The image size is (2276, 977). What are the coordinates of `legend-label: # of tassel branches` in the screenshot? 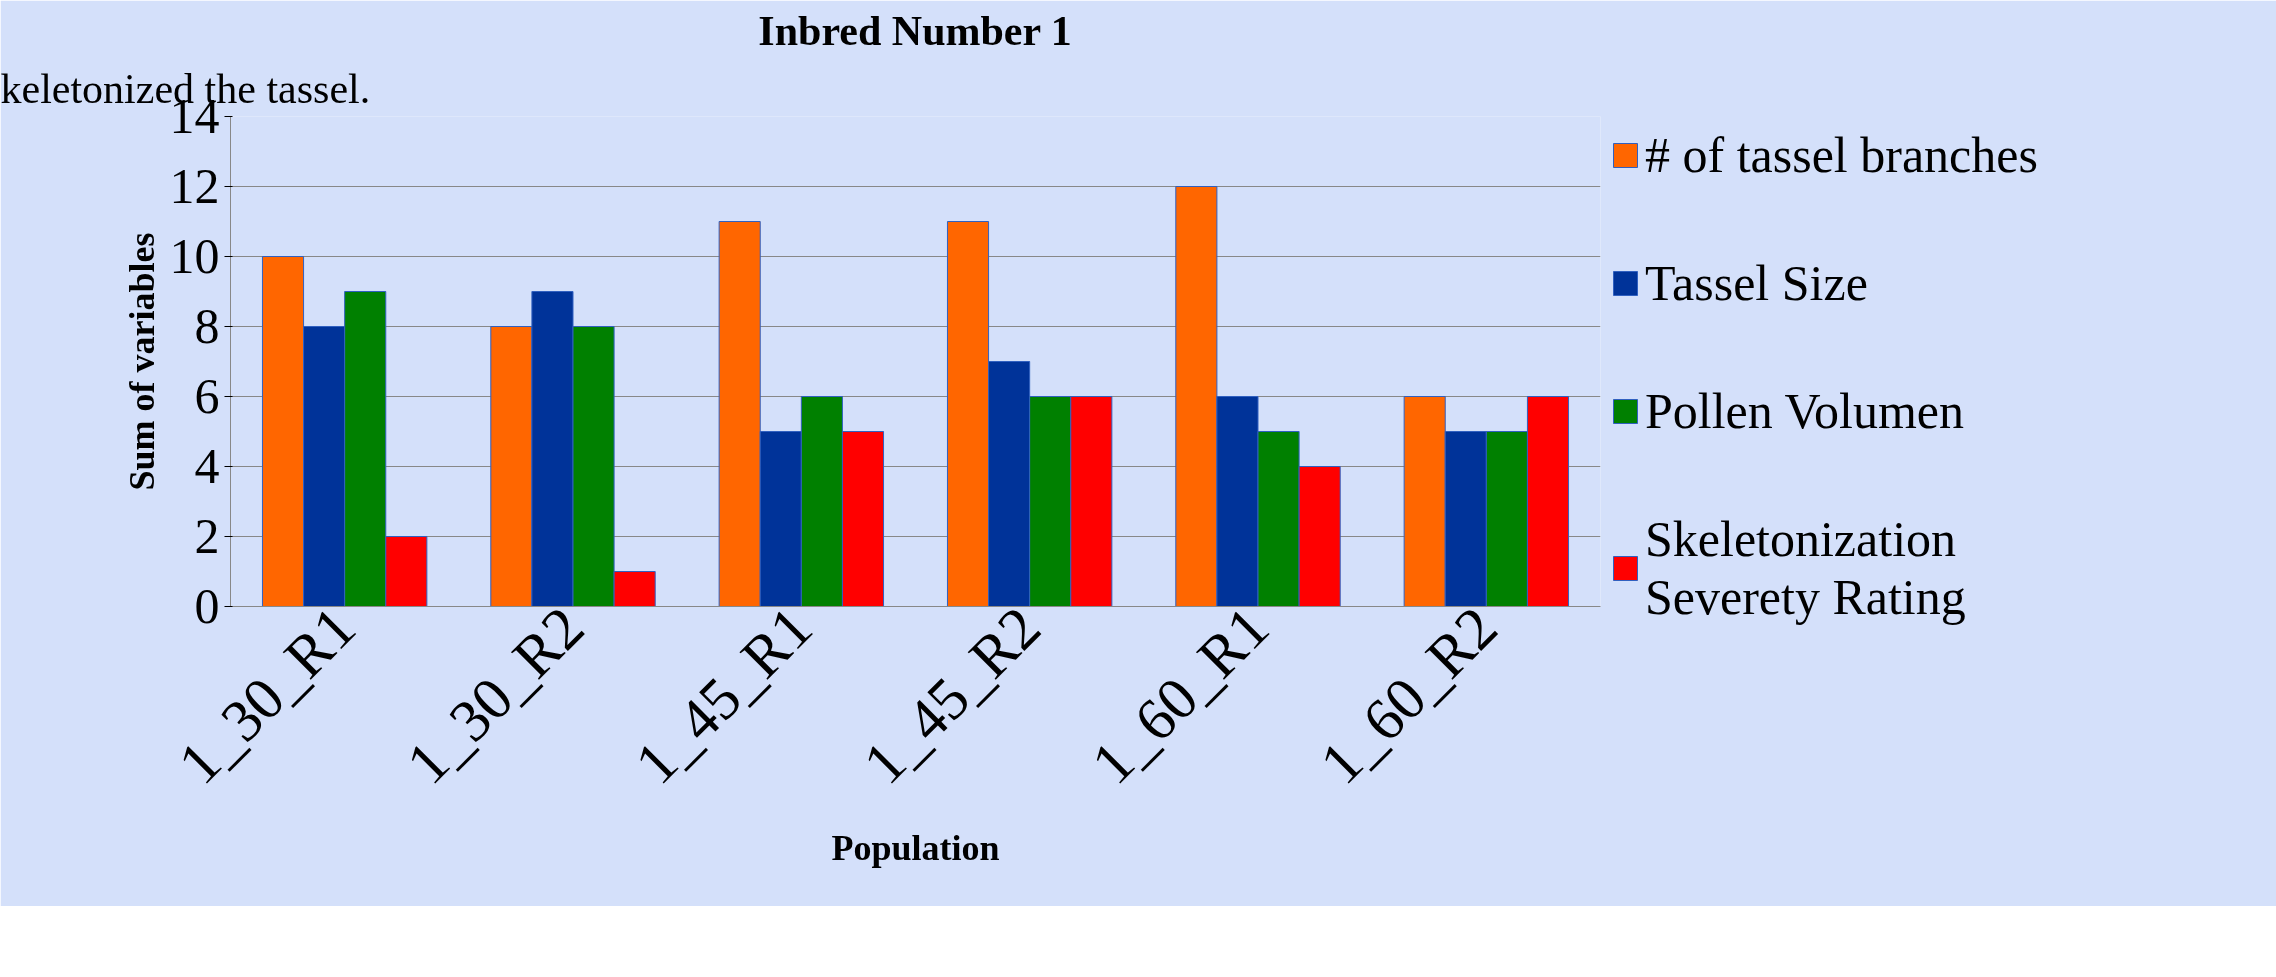 It's located at (1841, 155).